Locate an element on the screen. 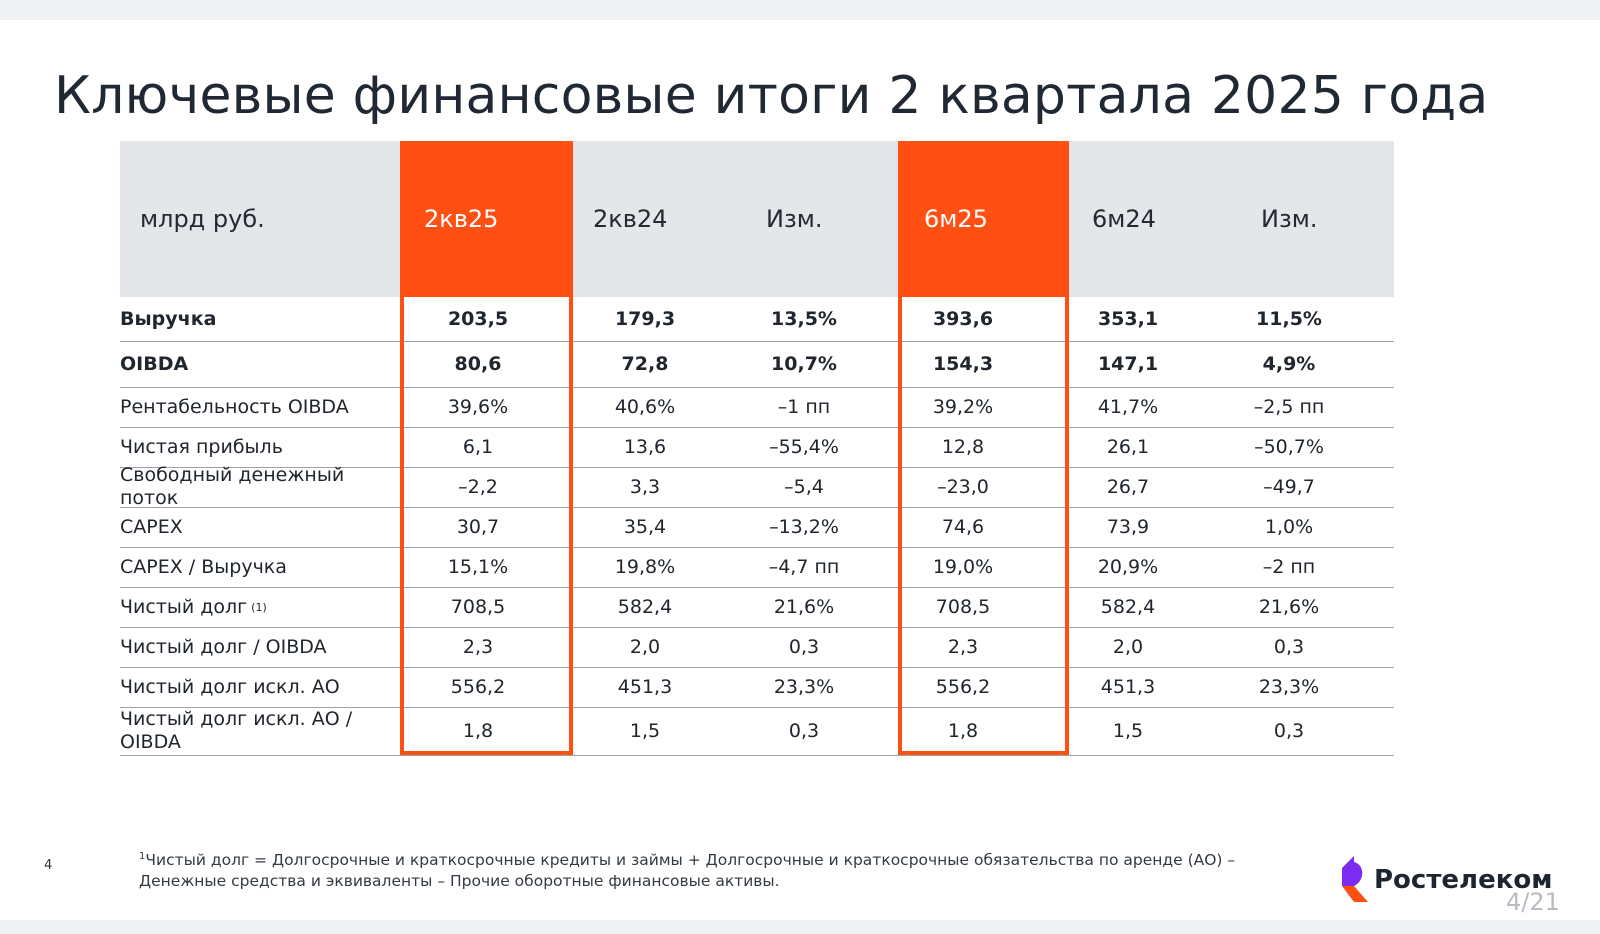 This screenshot has width=1600, height=934. table-cell: 39,2% is located at coordinates (963, 407).